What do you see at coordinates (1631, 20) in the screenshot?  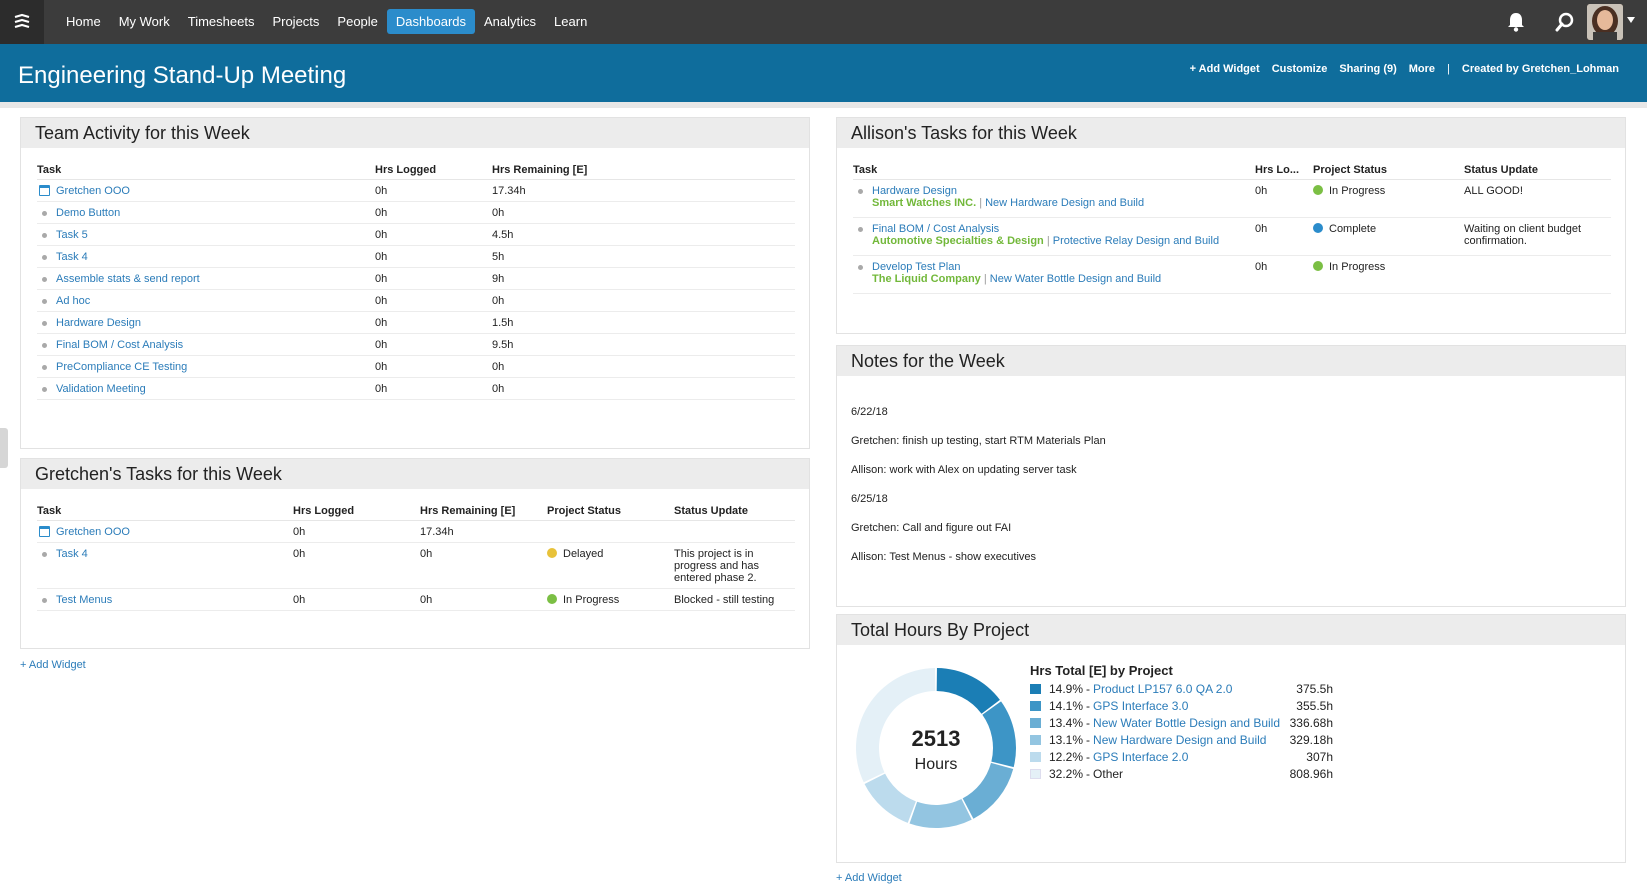 I see `user-menu-caret-icon` at bounding box center [1631, 20].